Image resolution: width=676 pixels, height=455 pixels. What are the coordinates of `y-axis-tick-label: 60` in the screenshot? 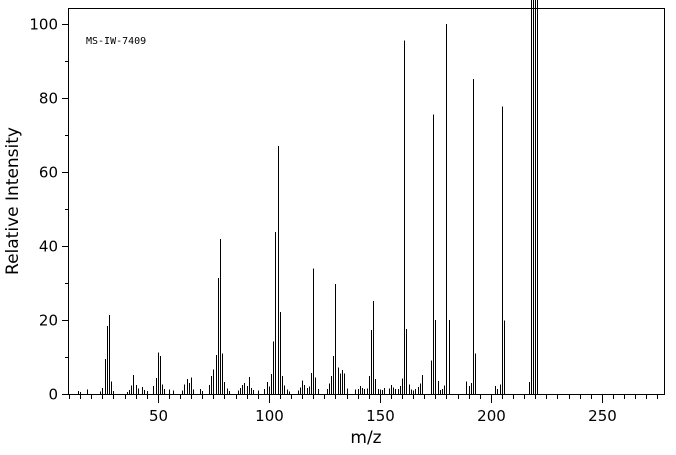 It's located at (48, 172).